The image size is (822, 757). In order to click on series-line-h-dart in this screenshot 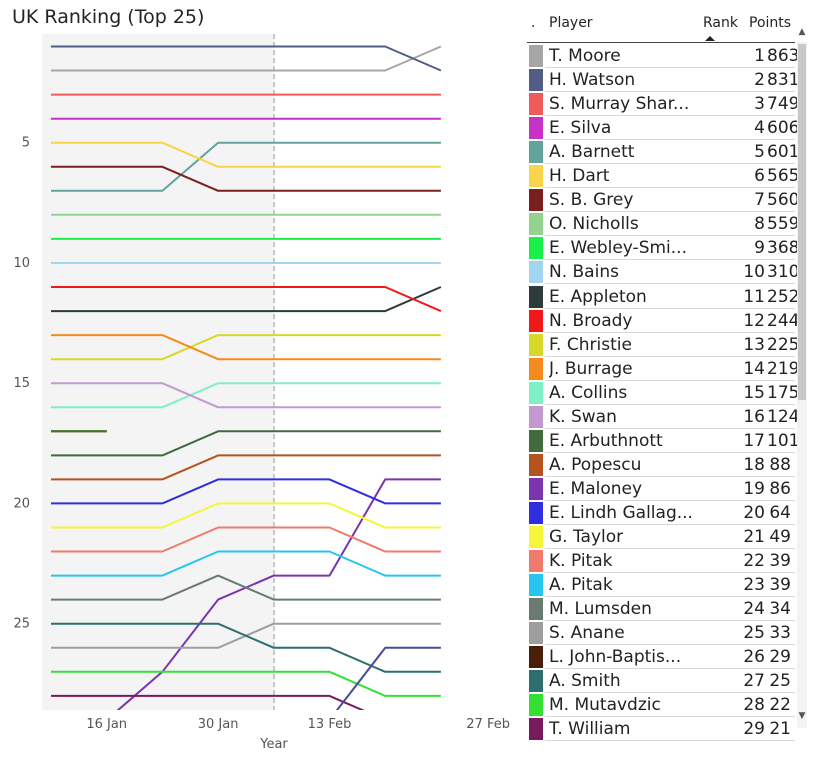, I will do `click(246, 154)`.